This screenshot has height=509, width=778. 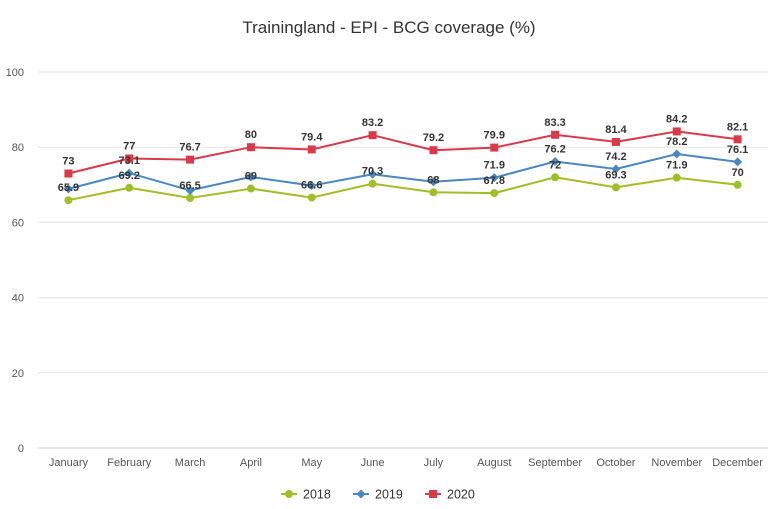 What do you see at coordinates (251, 135) in the screenshot?
I see `data-label-2020: 80` at bounding box center [251, 135].